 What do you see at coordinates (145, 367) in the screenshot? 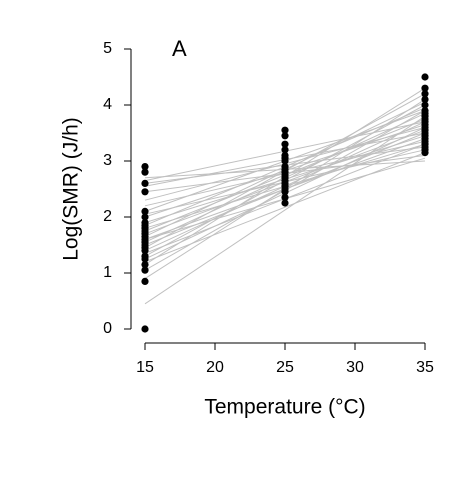
I see `x-tick-label: 15` at bounding box center [145, 367].